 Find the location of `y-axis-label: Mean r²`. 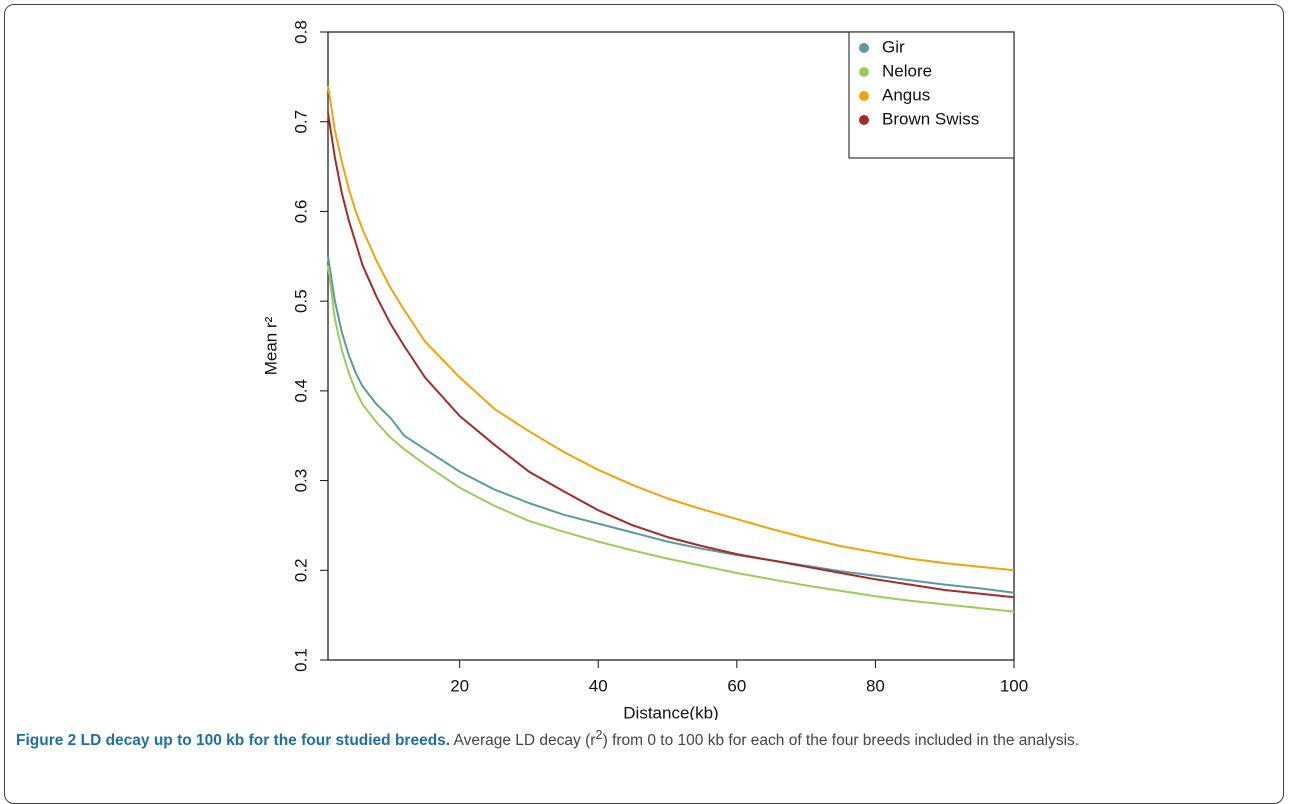

y-axis-label: Mean r² is located at coordinates (270, 345).